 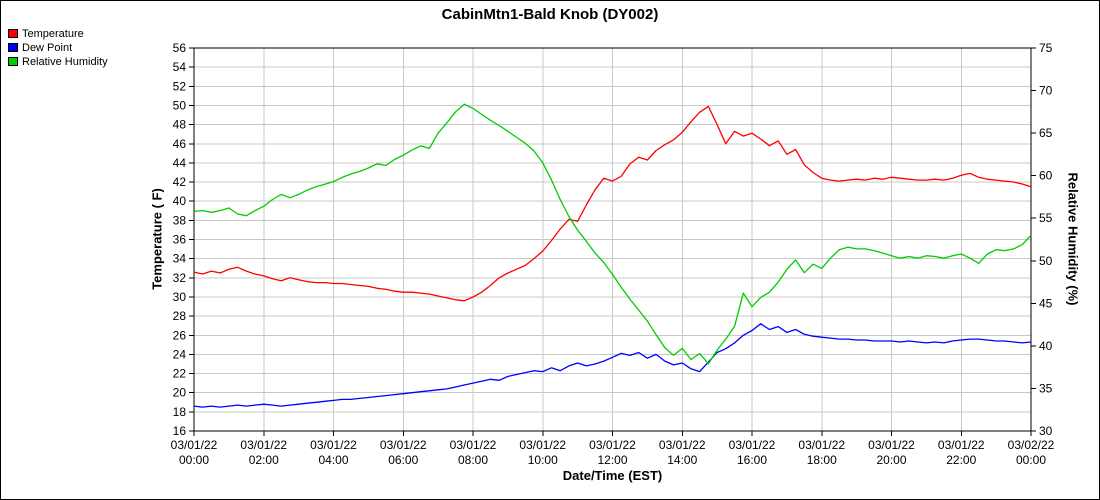 I want to click on x-tick-time-label: 22:00, so click(x=961, y=460).